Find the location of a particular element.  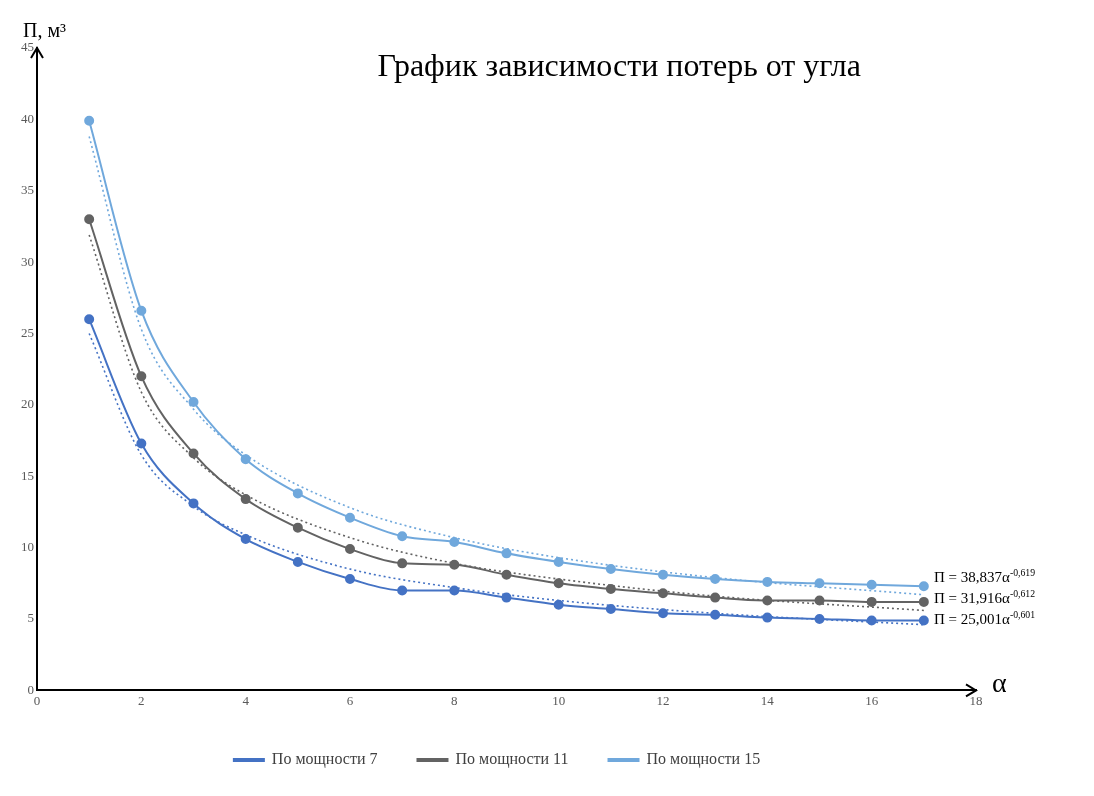

x-tick-label: 12 is located at coordinates (663, 700).